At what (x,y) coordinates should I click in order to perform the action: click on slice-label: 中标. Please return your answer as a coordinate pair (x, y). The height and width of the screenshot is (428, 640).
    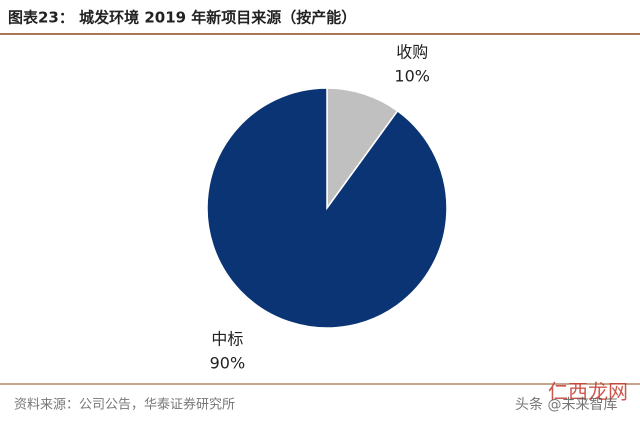
    Looking at the image, I should click on (227, 339).